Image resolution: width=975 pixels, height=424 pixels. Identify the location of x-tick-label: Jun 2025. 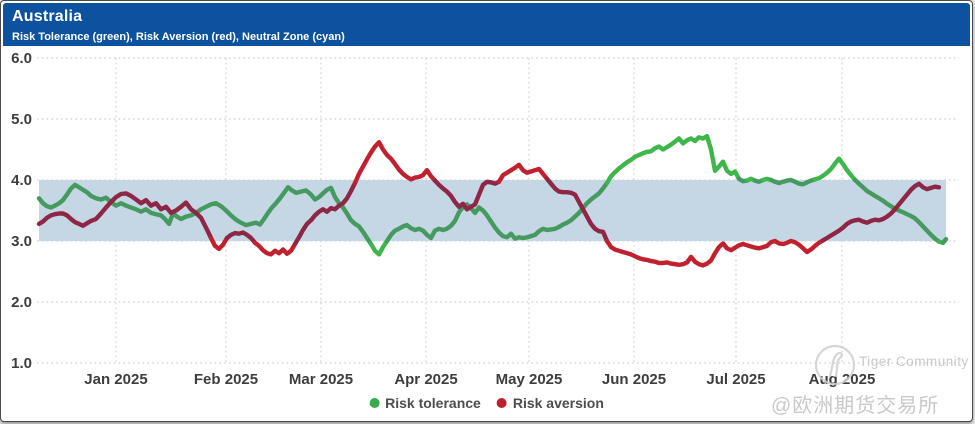
(634, 379).